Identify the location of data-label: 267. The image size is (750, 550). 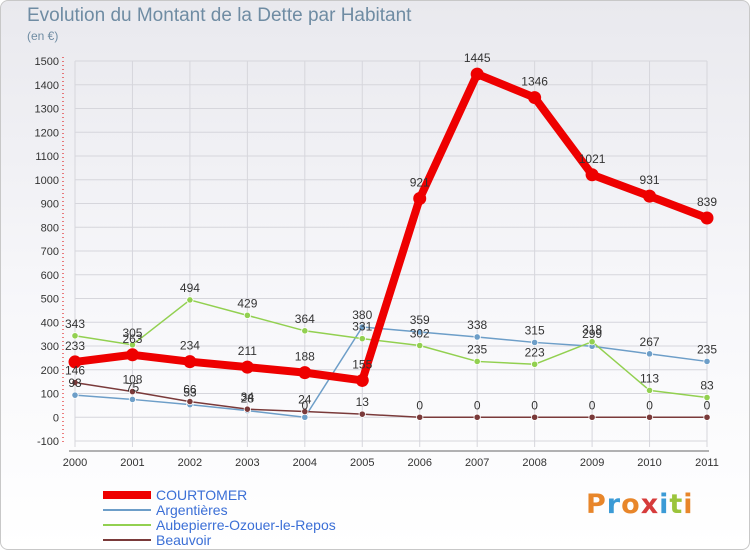
(650, 342).